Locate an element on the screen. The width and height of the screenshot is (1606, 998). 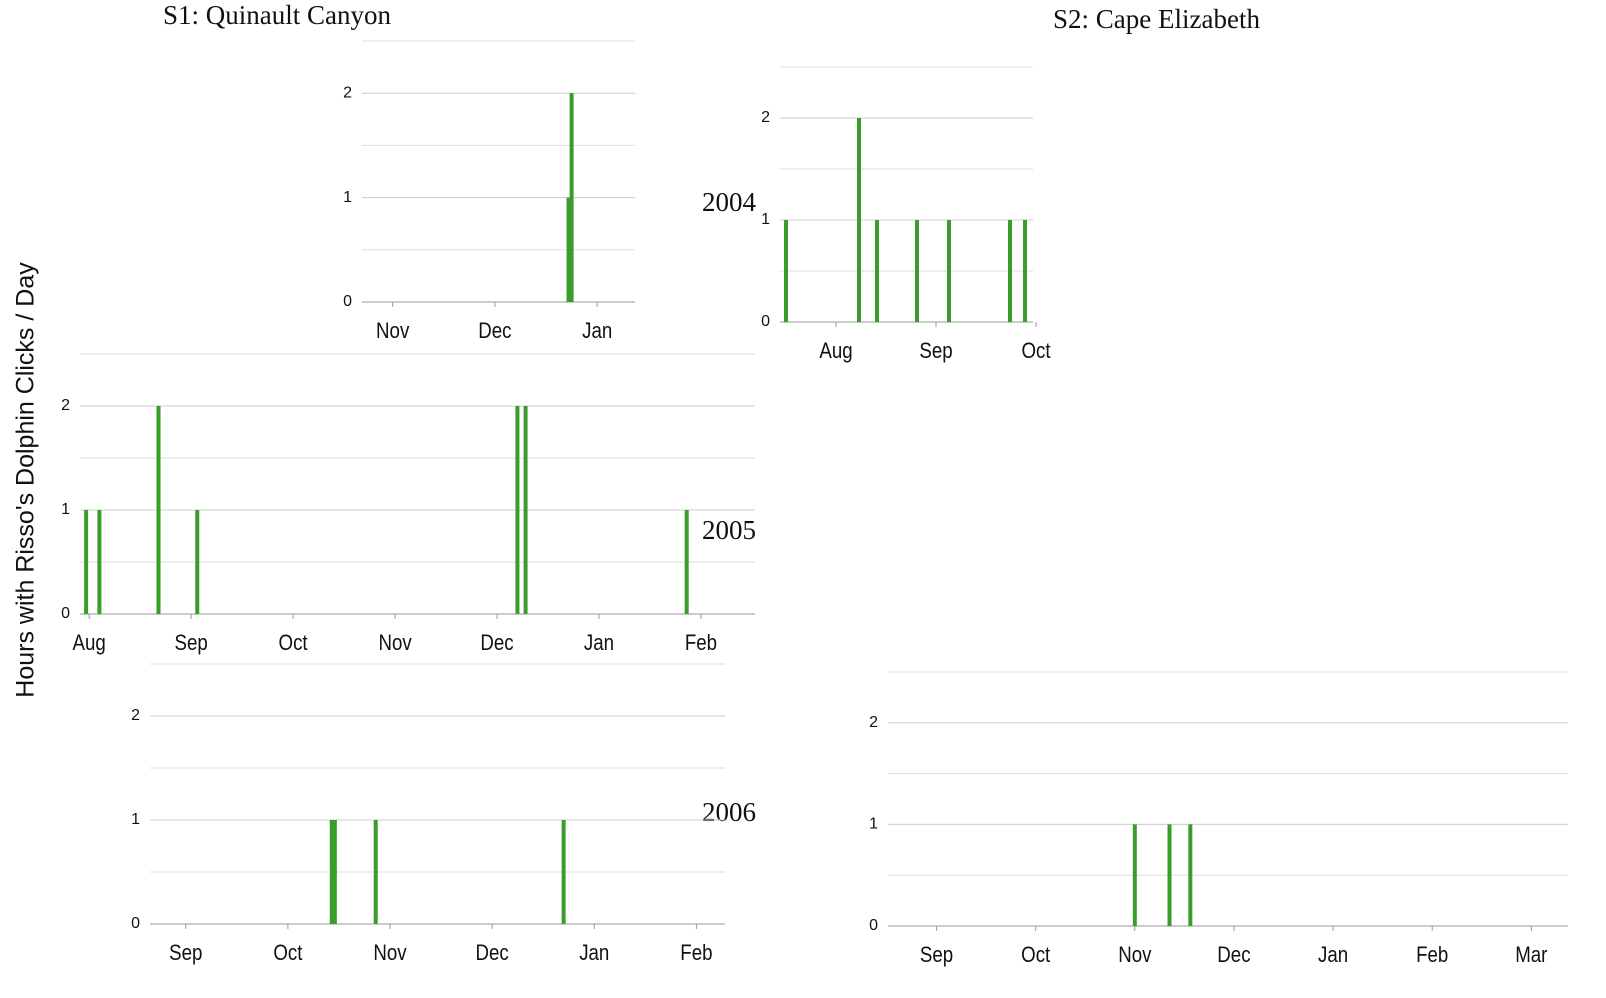
row-label: 2004 is located at coordinates (729, 202).